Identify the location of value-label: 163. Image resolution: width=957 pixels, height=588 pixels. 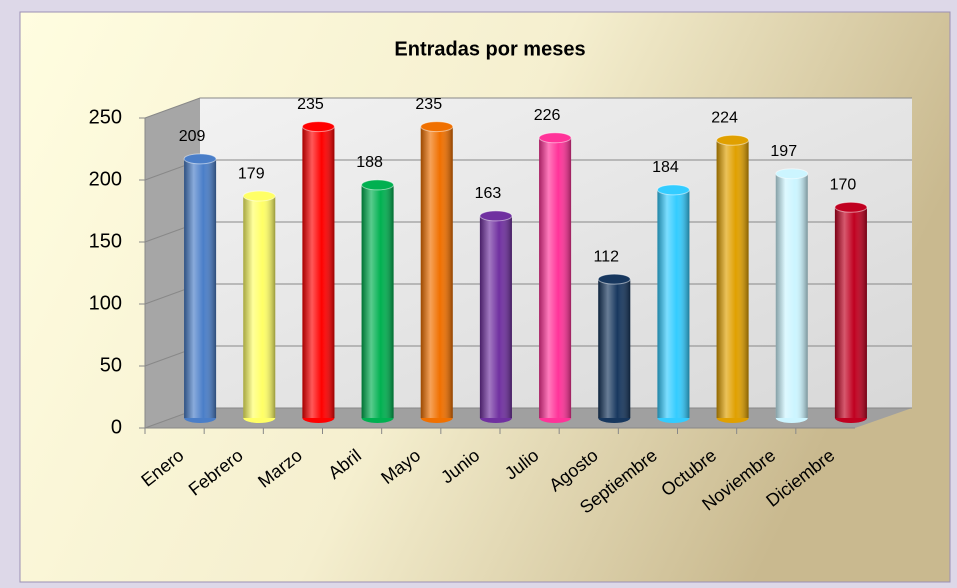
(488, 193).